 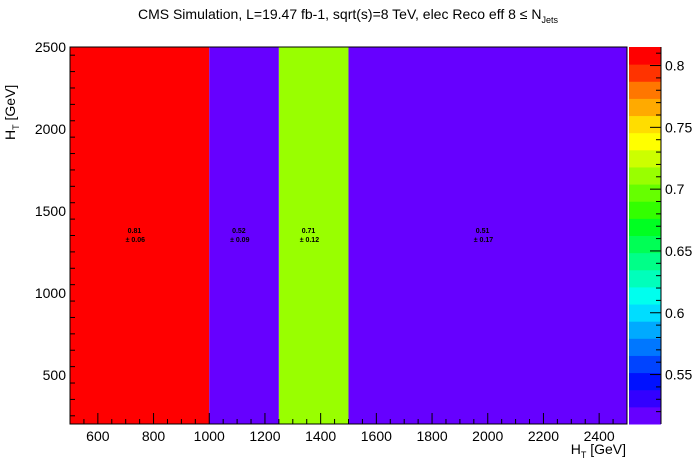 I want to click on y-axis-label-main: H, so click(x=10, y=134).